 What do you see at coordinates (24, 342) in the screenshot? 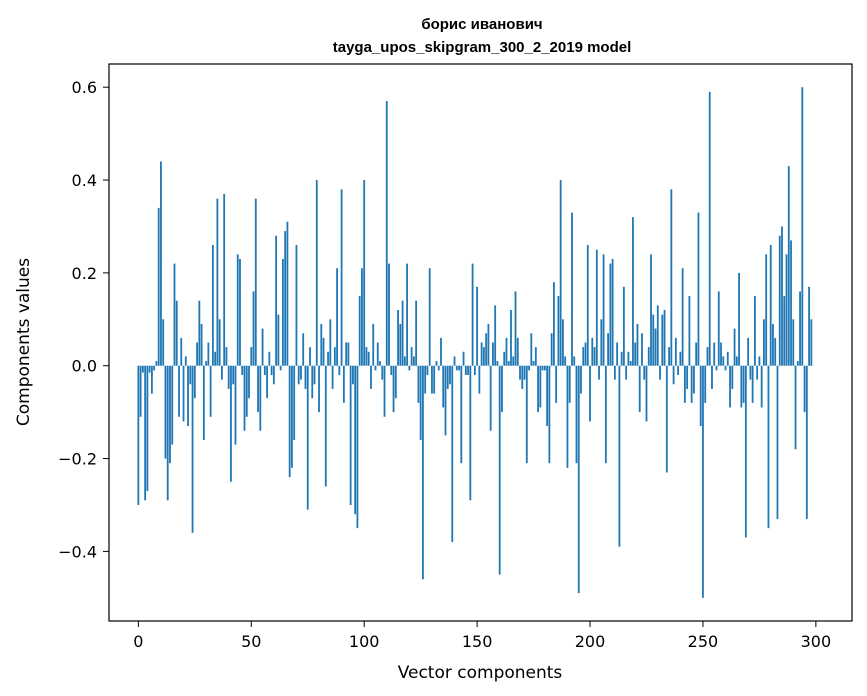
I see `y-axis-label: Components values` at bounding box center [24, 342].